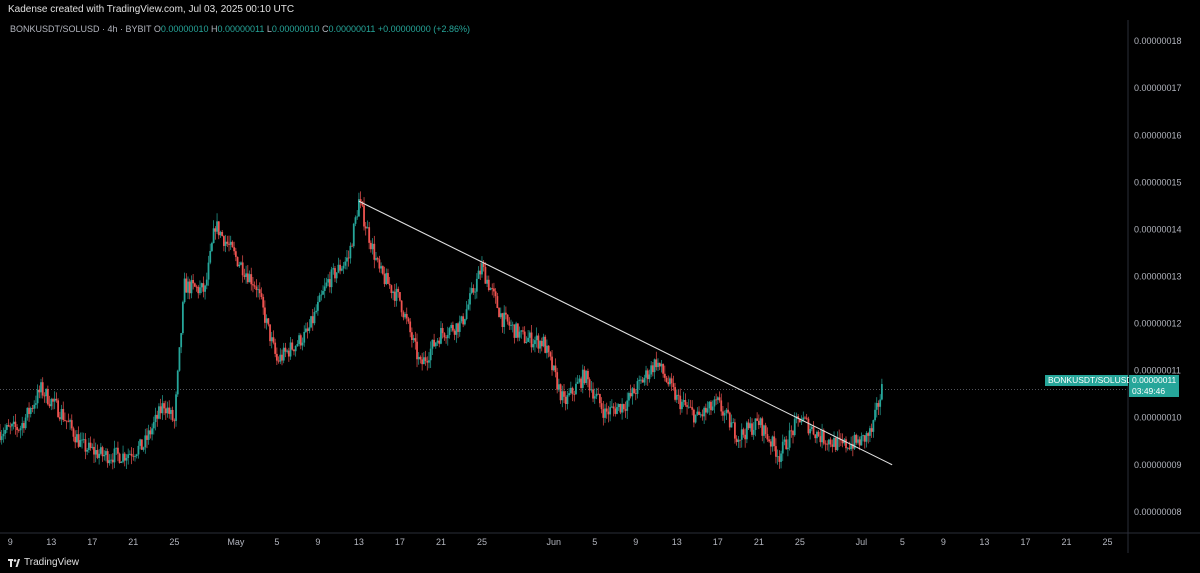 This screenshot has height=573, width=1200. What do you see at coordinates (862, 542) in the screenshot?
I see `time-axis-tick-label: Jul` at bounding box center [862, 542].